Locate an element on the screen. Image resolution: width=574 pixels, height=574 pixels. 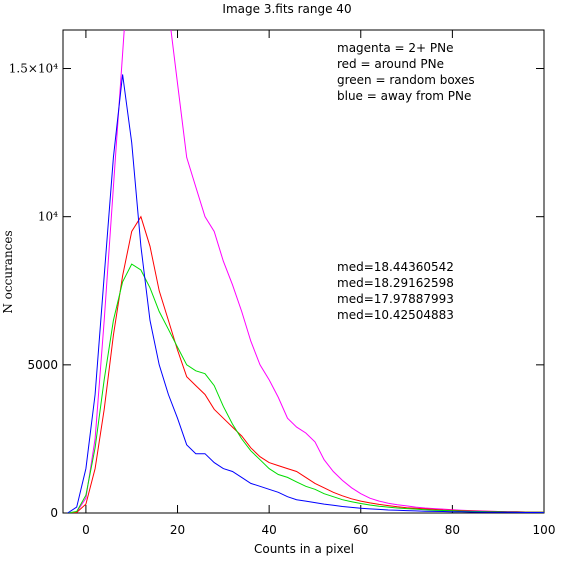
x-tick-label: 80 is located at coordinates (452, 530).